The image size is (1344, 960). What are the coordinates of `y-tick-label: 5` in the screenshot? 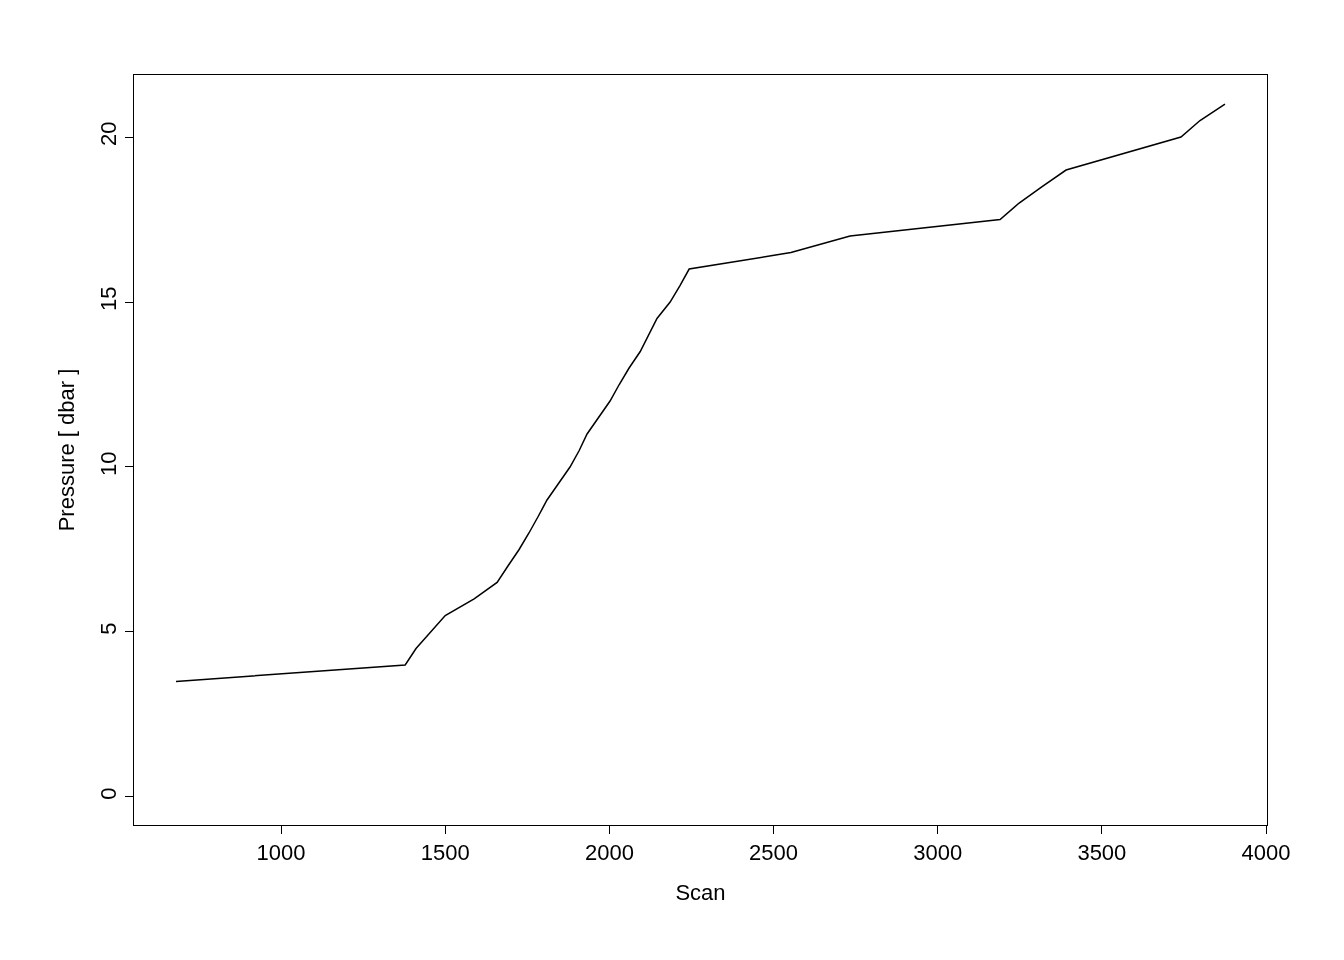 It's located at (109, 628).